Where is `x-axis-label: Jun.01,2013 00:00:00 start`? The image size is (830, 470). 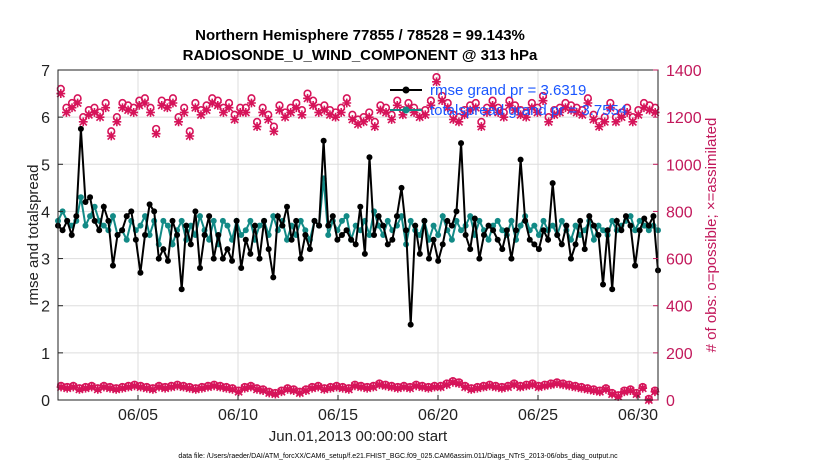
x-axis-label: Jun.01,2013 00:00:00 start is located at coordinates (358, 436).